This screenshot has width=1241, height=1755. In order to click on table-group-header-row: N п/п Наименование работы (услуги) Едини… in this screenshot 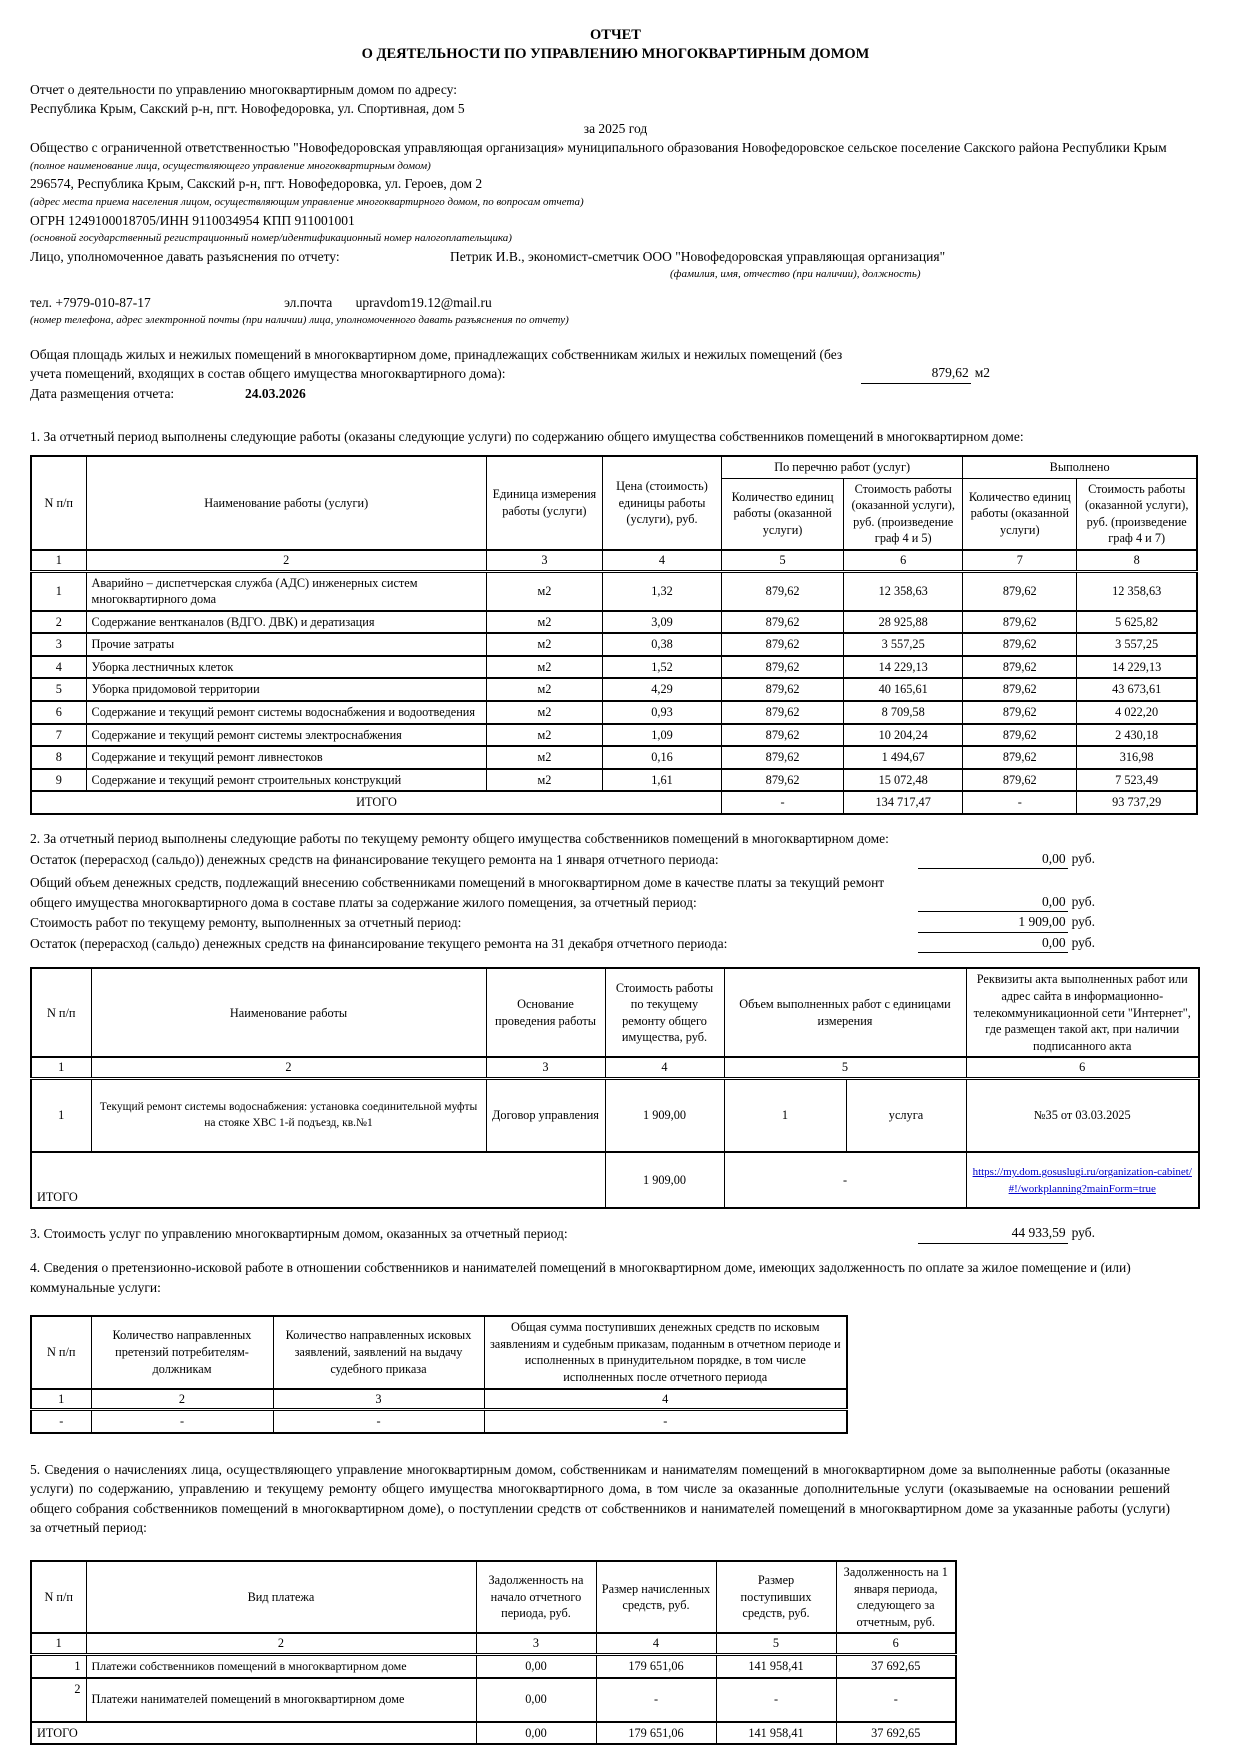, I will do `click(614, 503)`.